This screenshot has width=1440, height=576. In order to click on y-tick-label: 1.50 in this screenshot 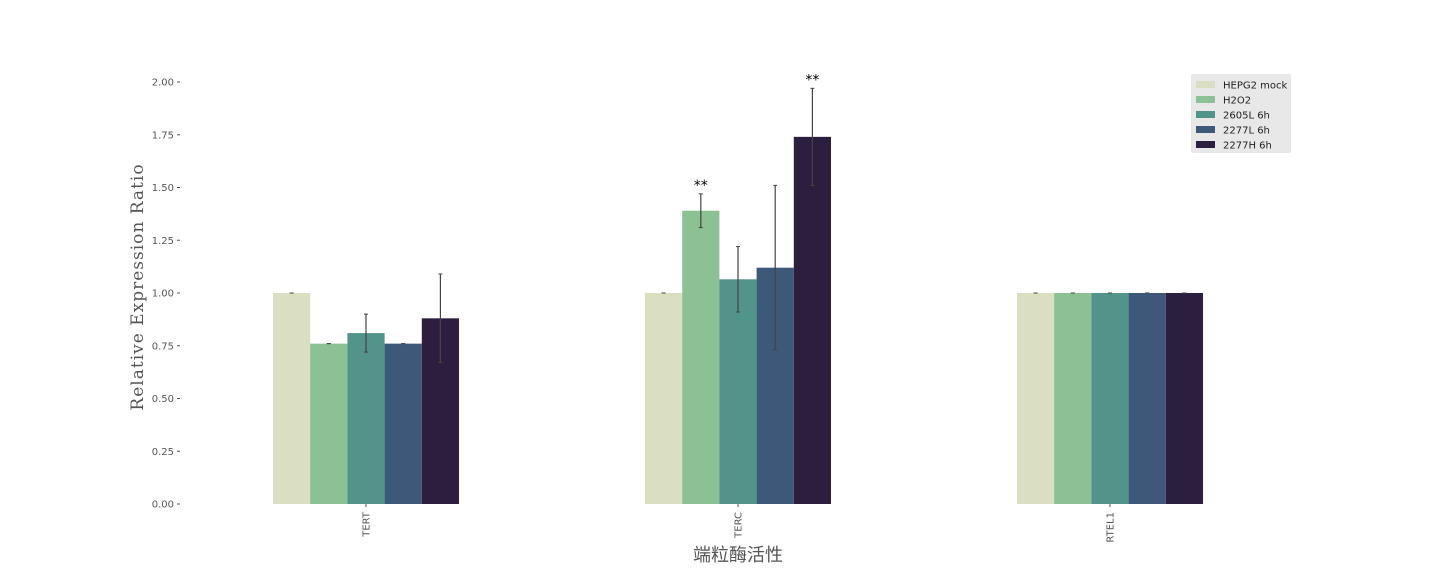, I will do `click(163, 188)`.